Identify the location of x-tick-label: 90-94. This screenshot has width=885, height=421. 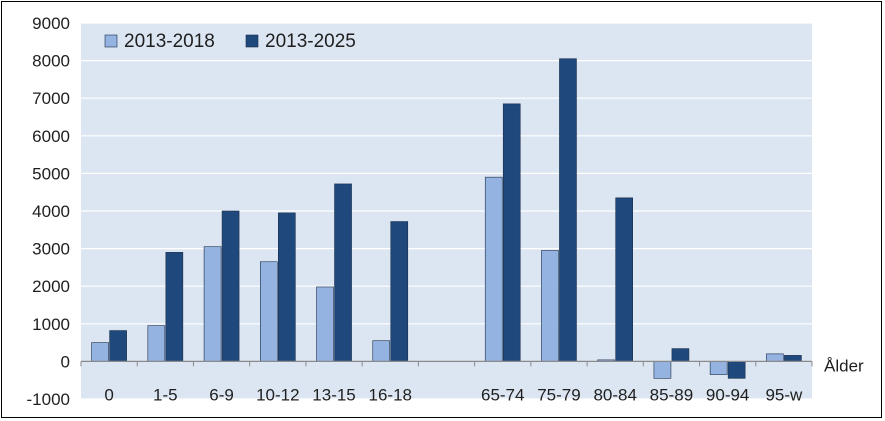
(727, 394).